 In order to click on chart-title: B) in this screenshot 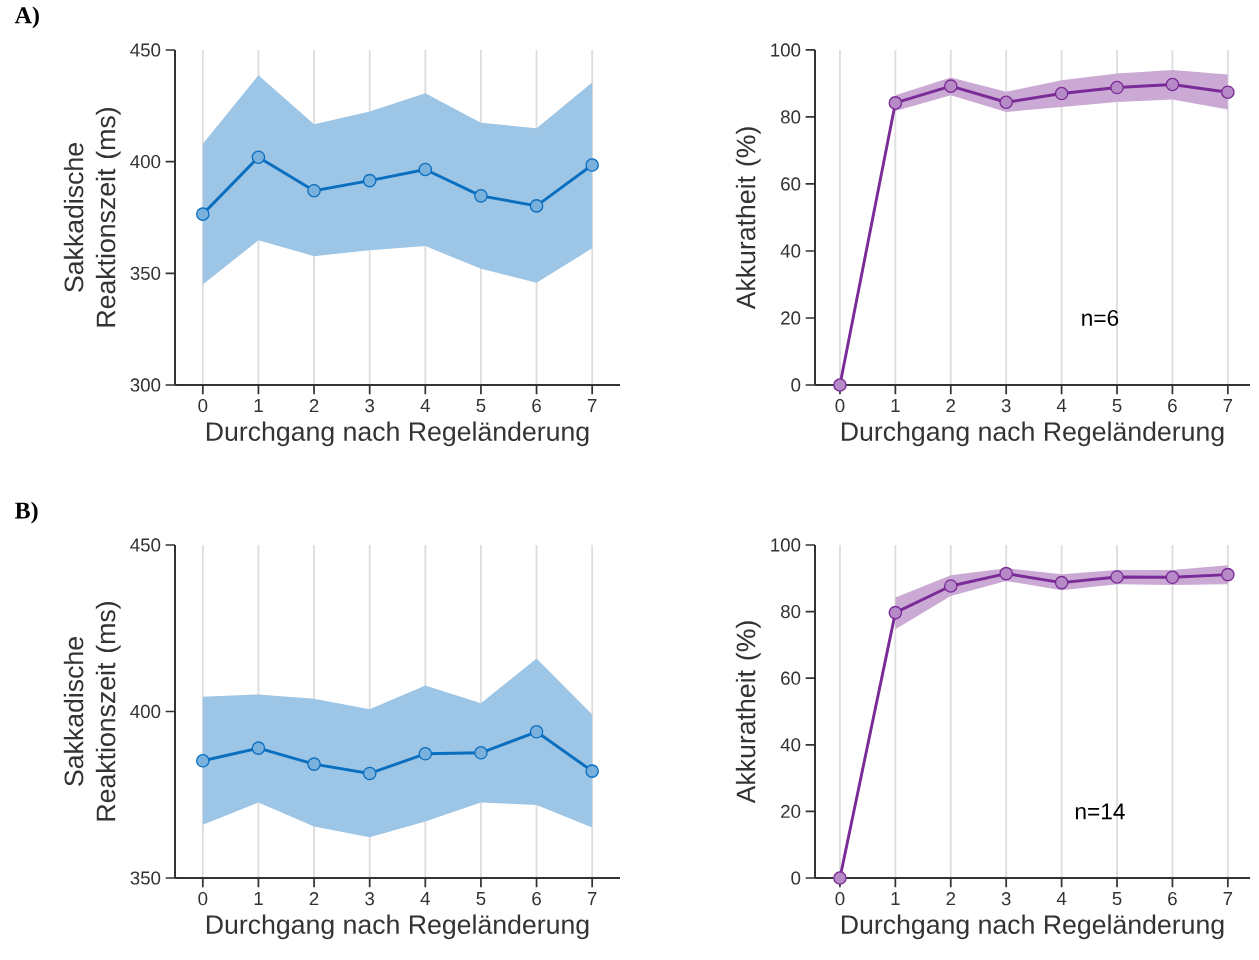, I will do `click(26, 512)`.